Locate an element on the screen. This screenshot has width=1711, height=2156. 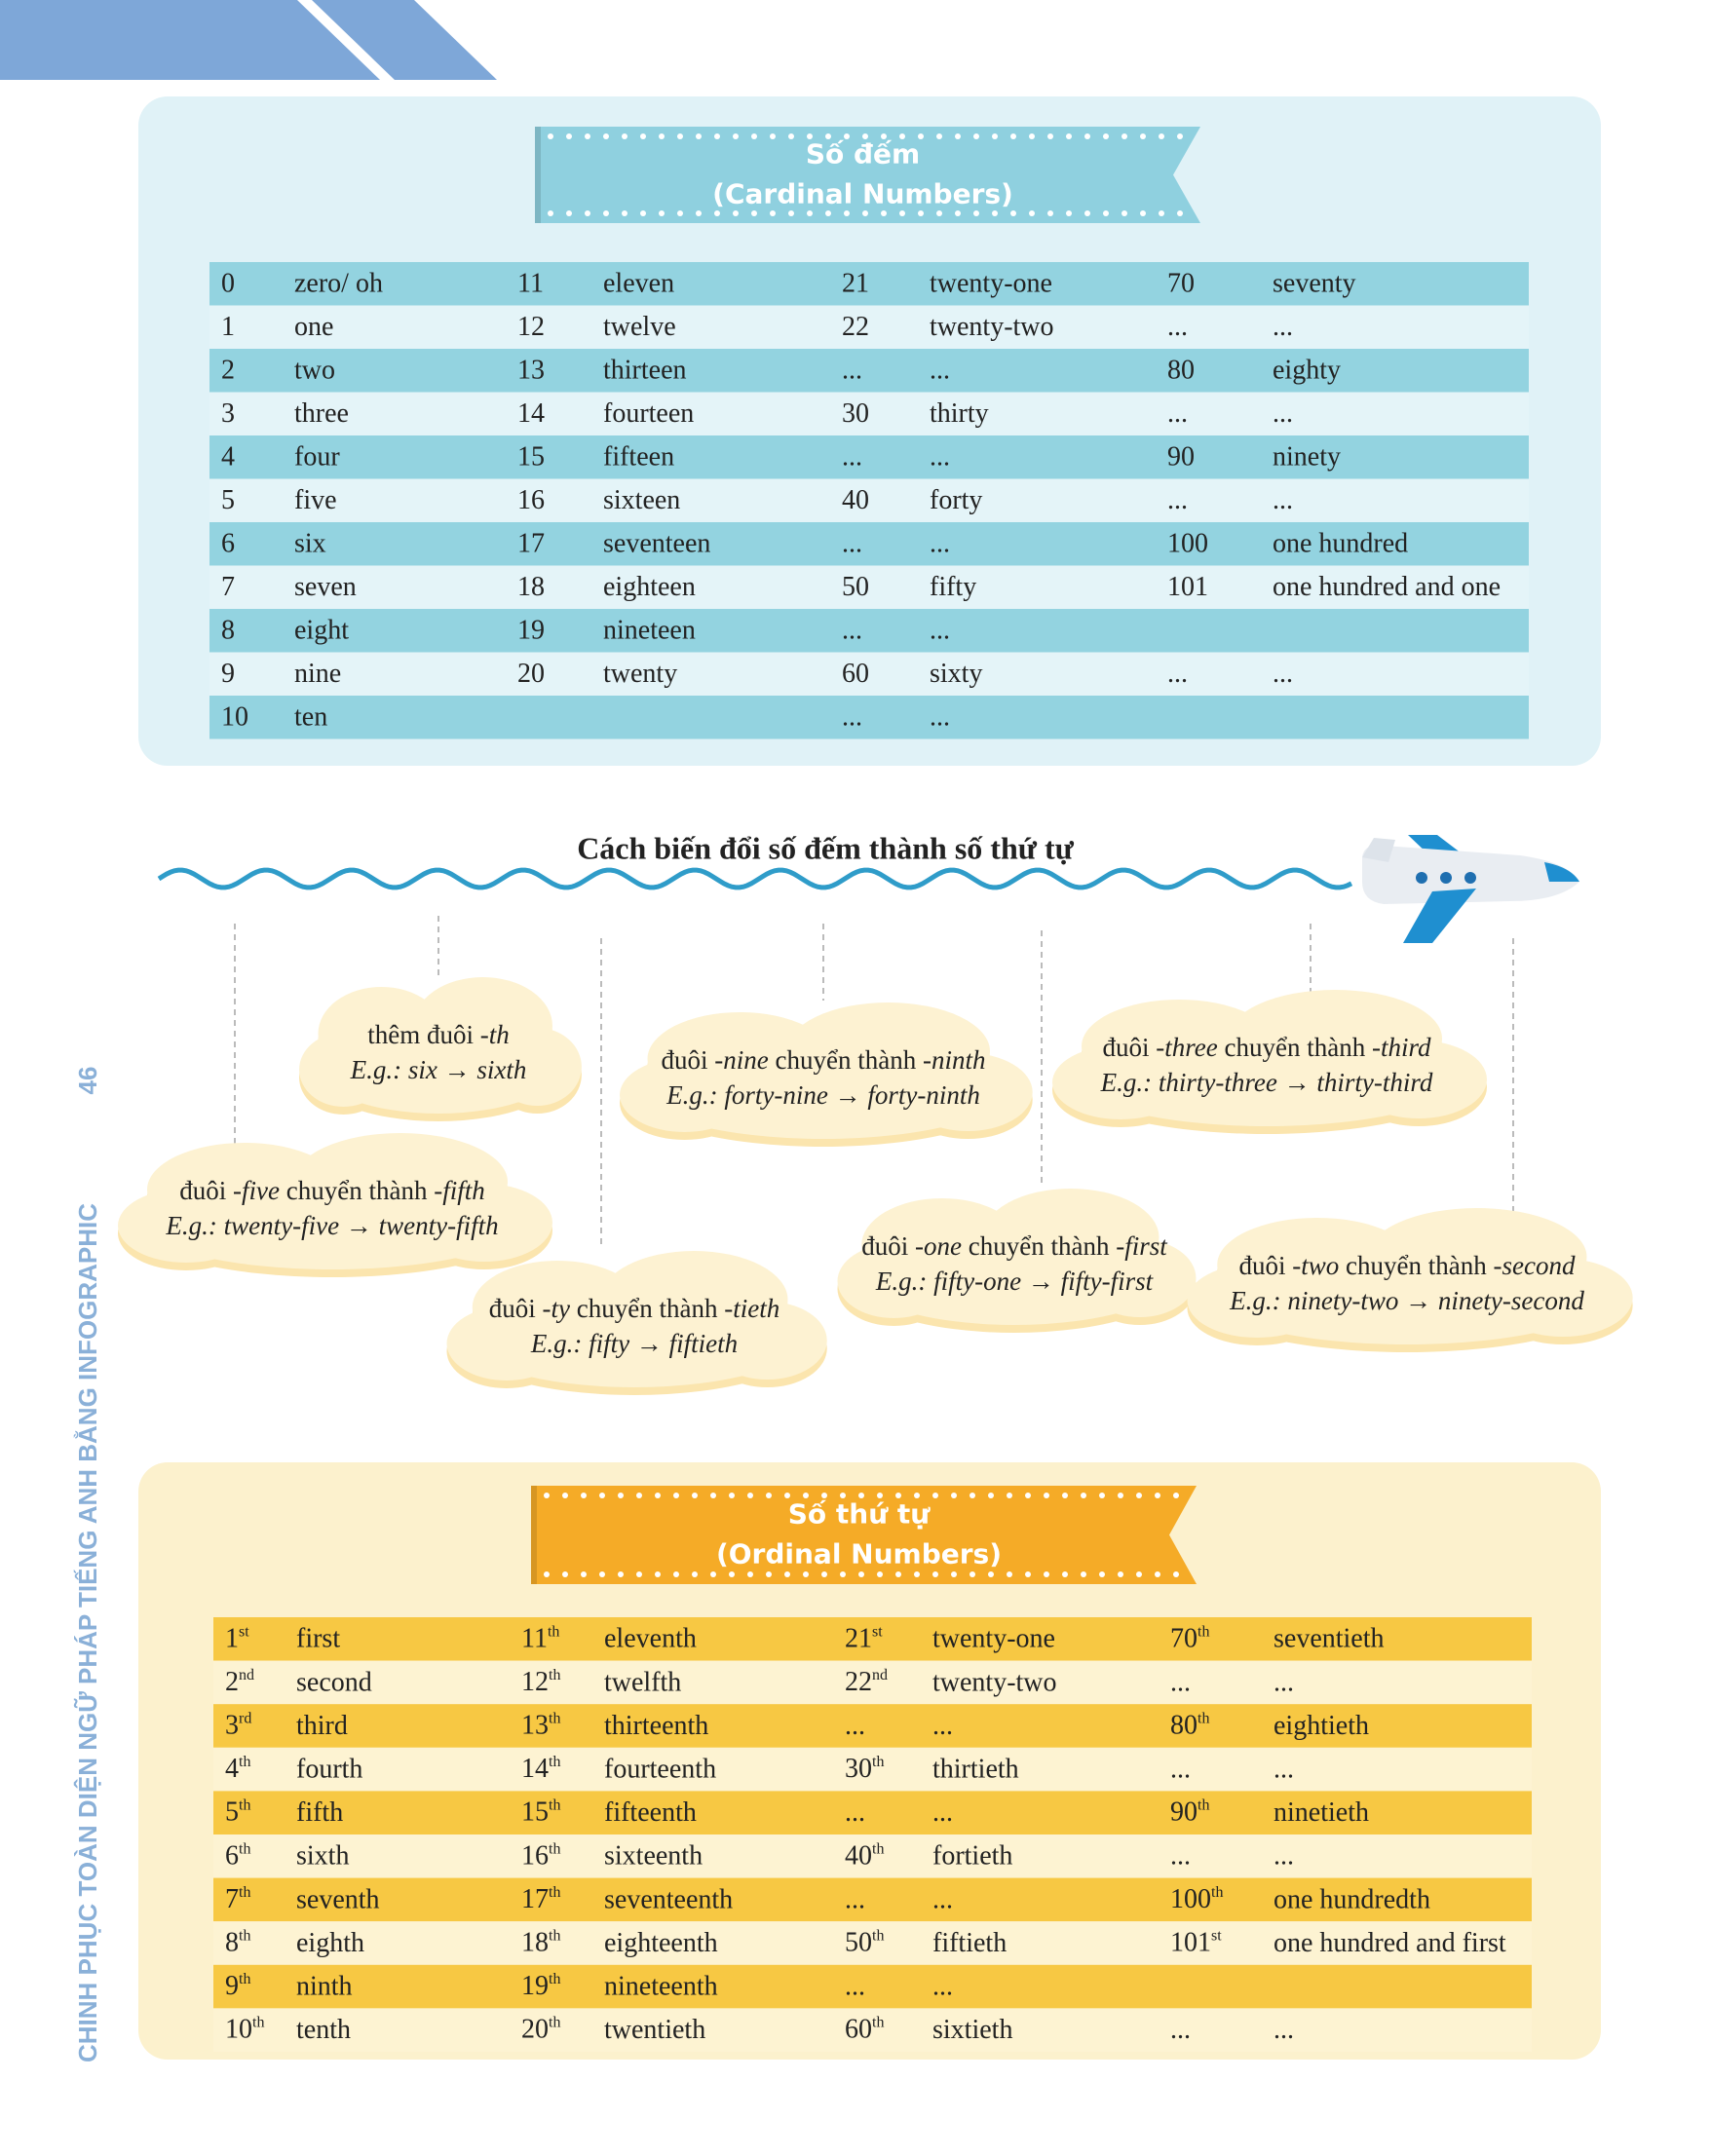
number-word: seventy is located at coordinates (1315, 284).